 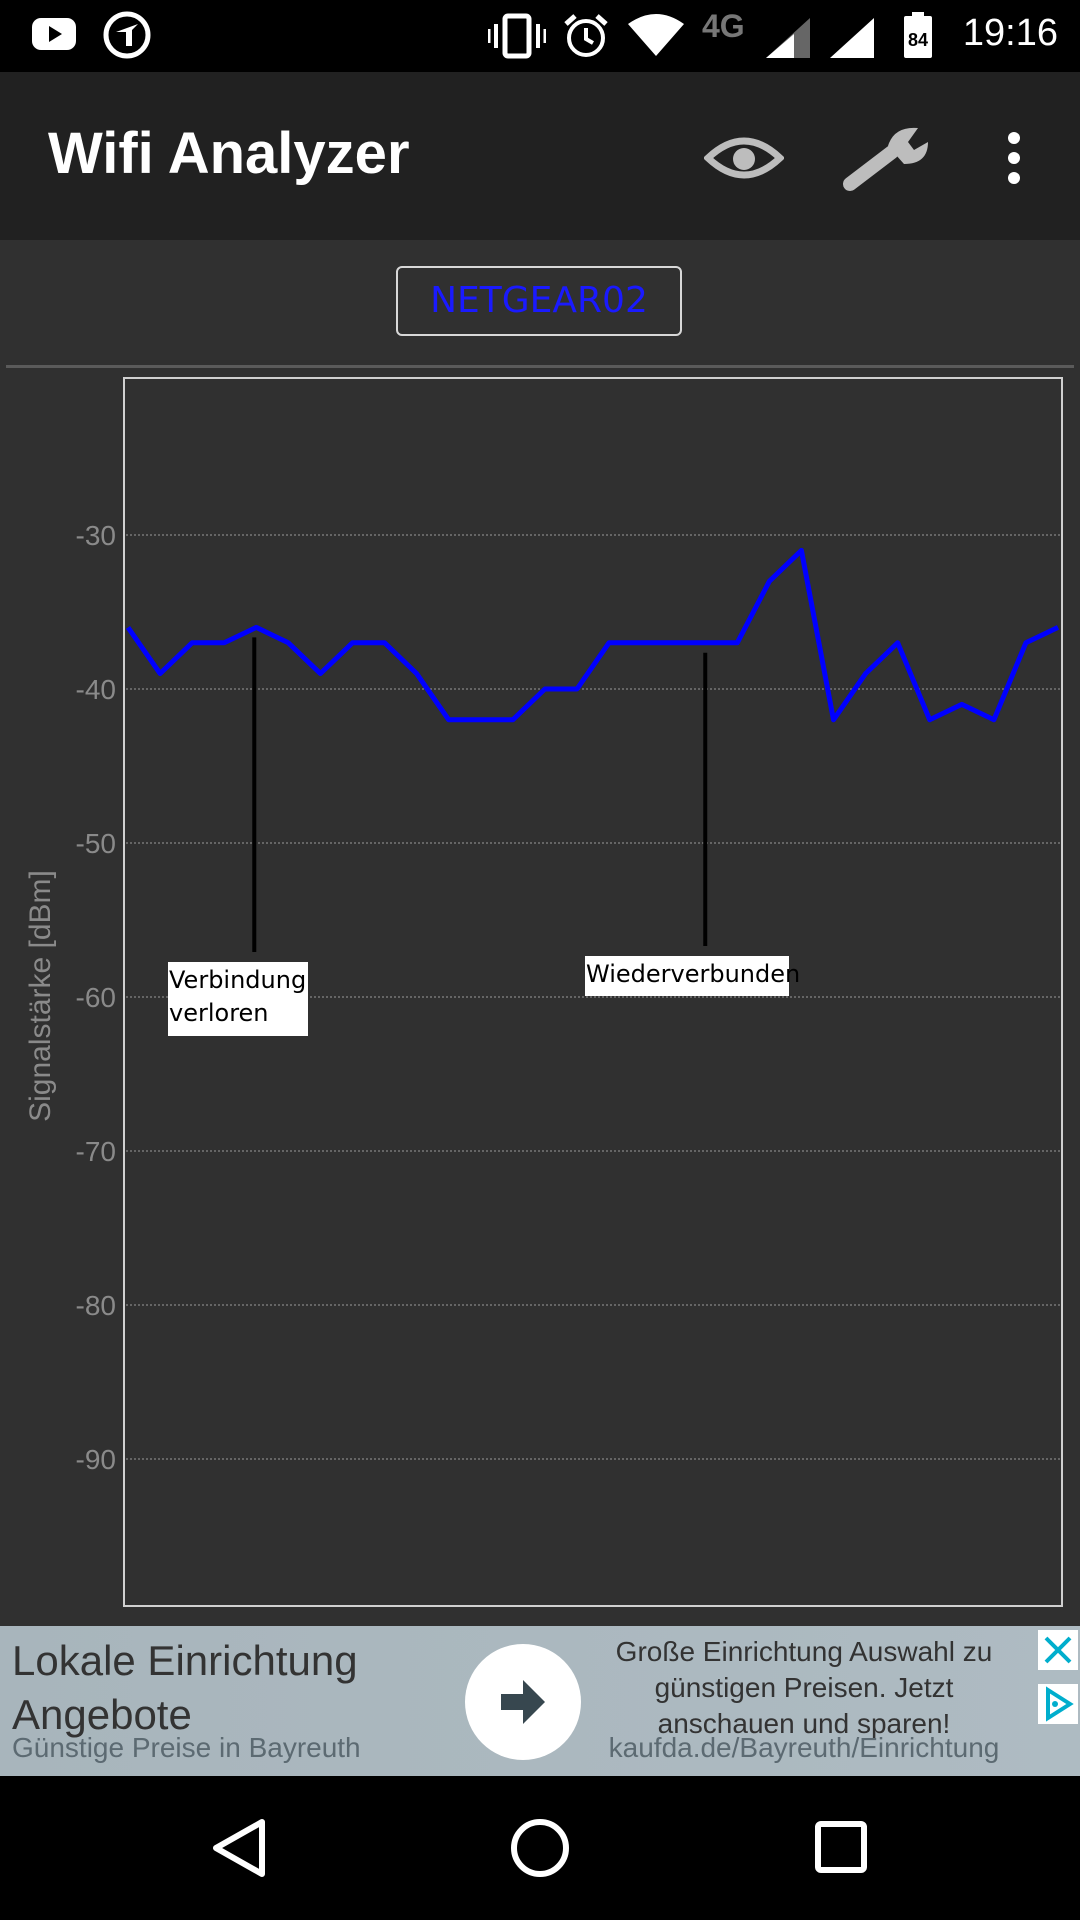 I want to click on adchoices-icon, so click(x=1060, y=1704).